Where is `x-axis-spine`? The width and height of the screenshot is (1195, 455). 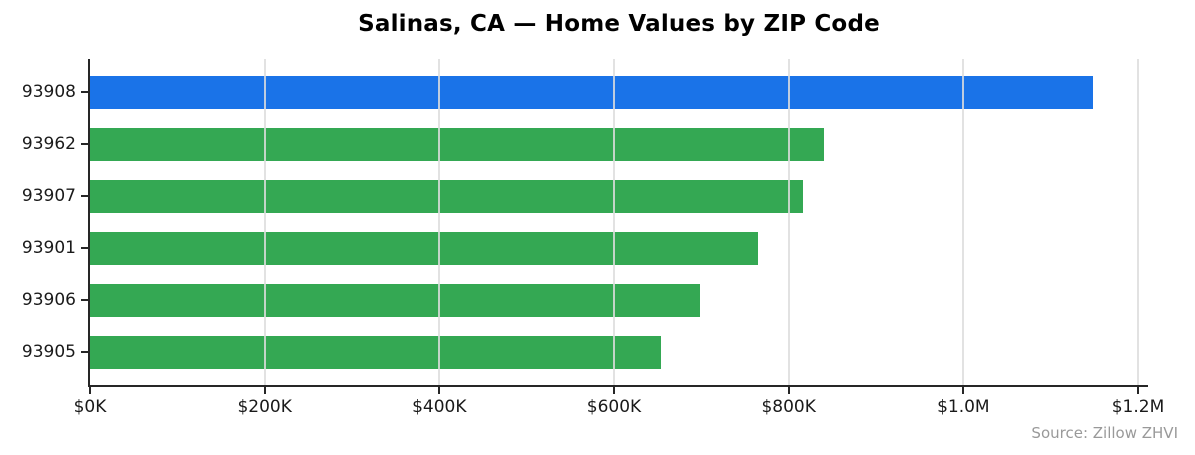 x-axis-spine is located at coordinates (618, 386).